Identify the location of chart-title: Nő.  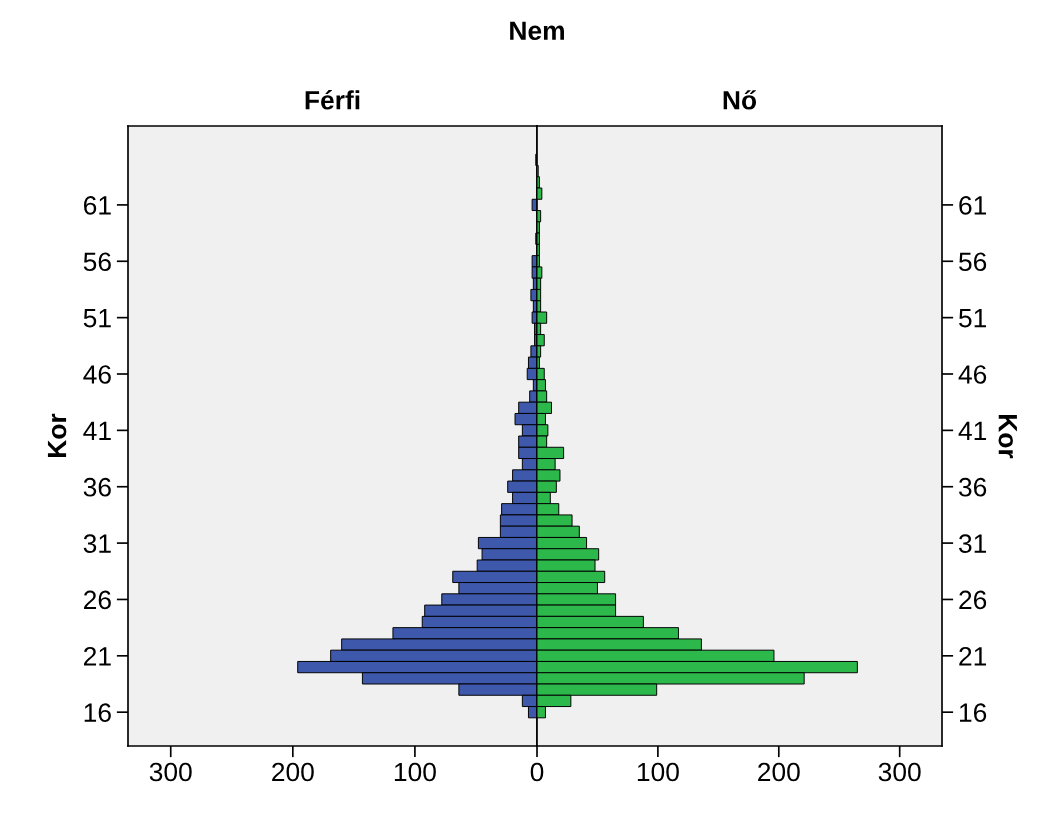
(740, 100).